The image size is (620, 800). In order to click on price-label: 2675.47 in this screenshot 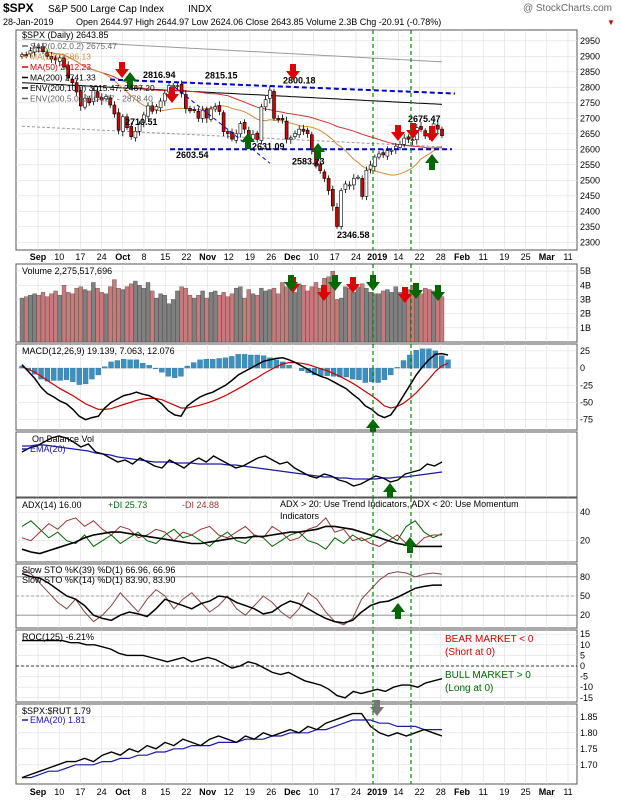, I will do `click(424, 119)`.